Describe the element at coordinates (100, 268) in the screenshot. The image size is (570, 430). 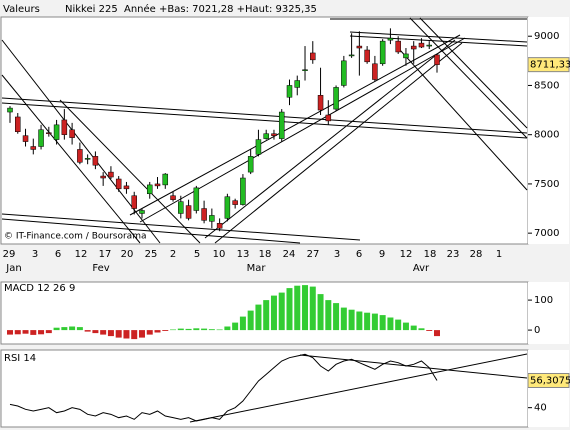
I see `month-label: Fev` at that location.